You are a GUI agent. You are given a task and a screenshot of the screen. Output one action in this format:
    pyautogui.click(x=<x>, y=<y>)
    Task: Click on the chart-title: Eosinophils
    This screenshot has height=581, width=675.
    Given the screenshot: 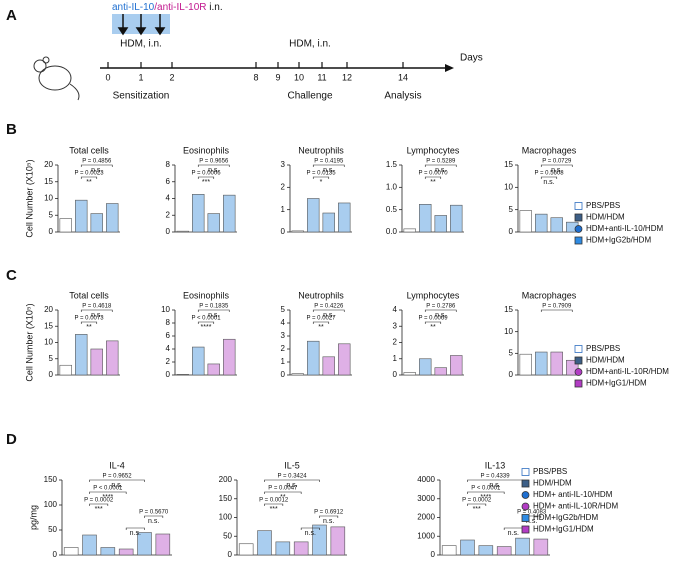 What is the action you would take?
    pyautogui.click(x=206, y=150)
    